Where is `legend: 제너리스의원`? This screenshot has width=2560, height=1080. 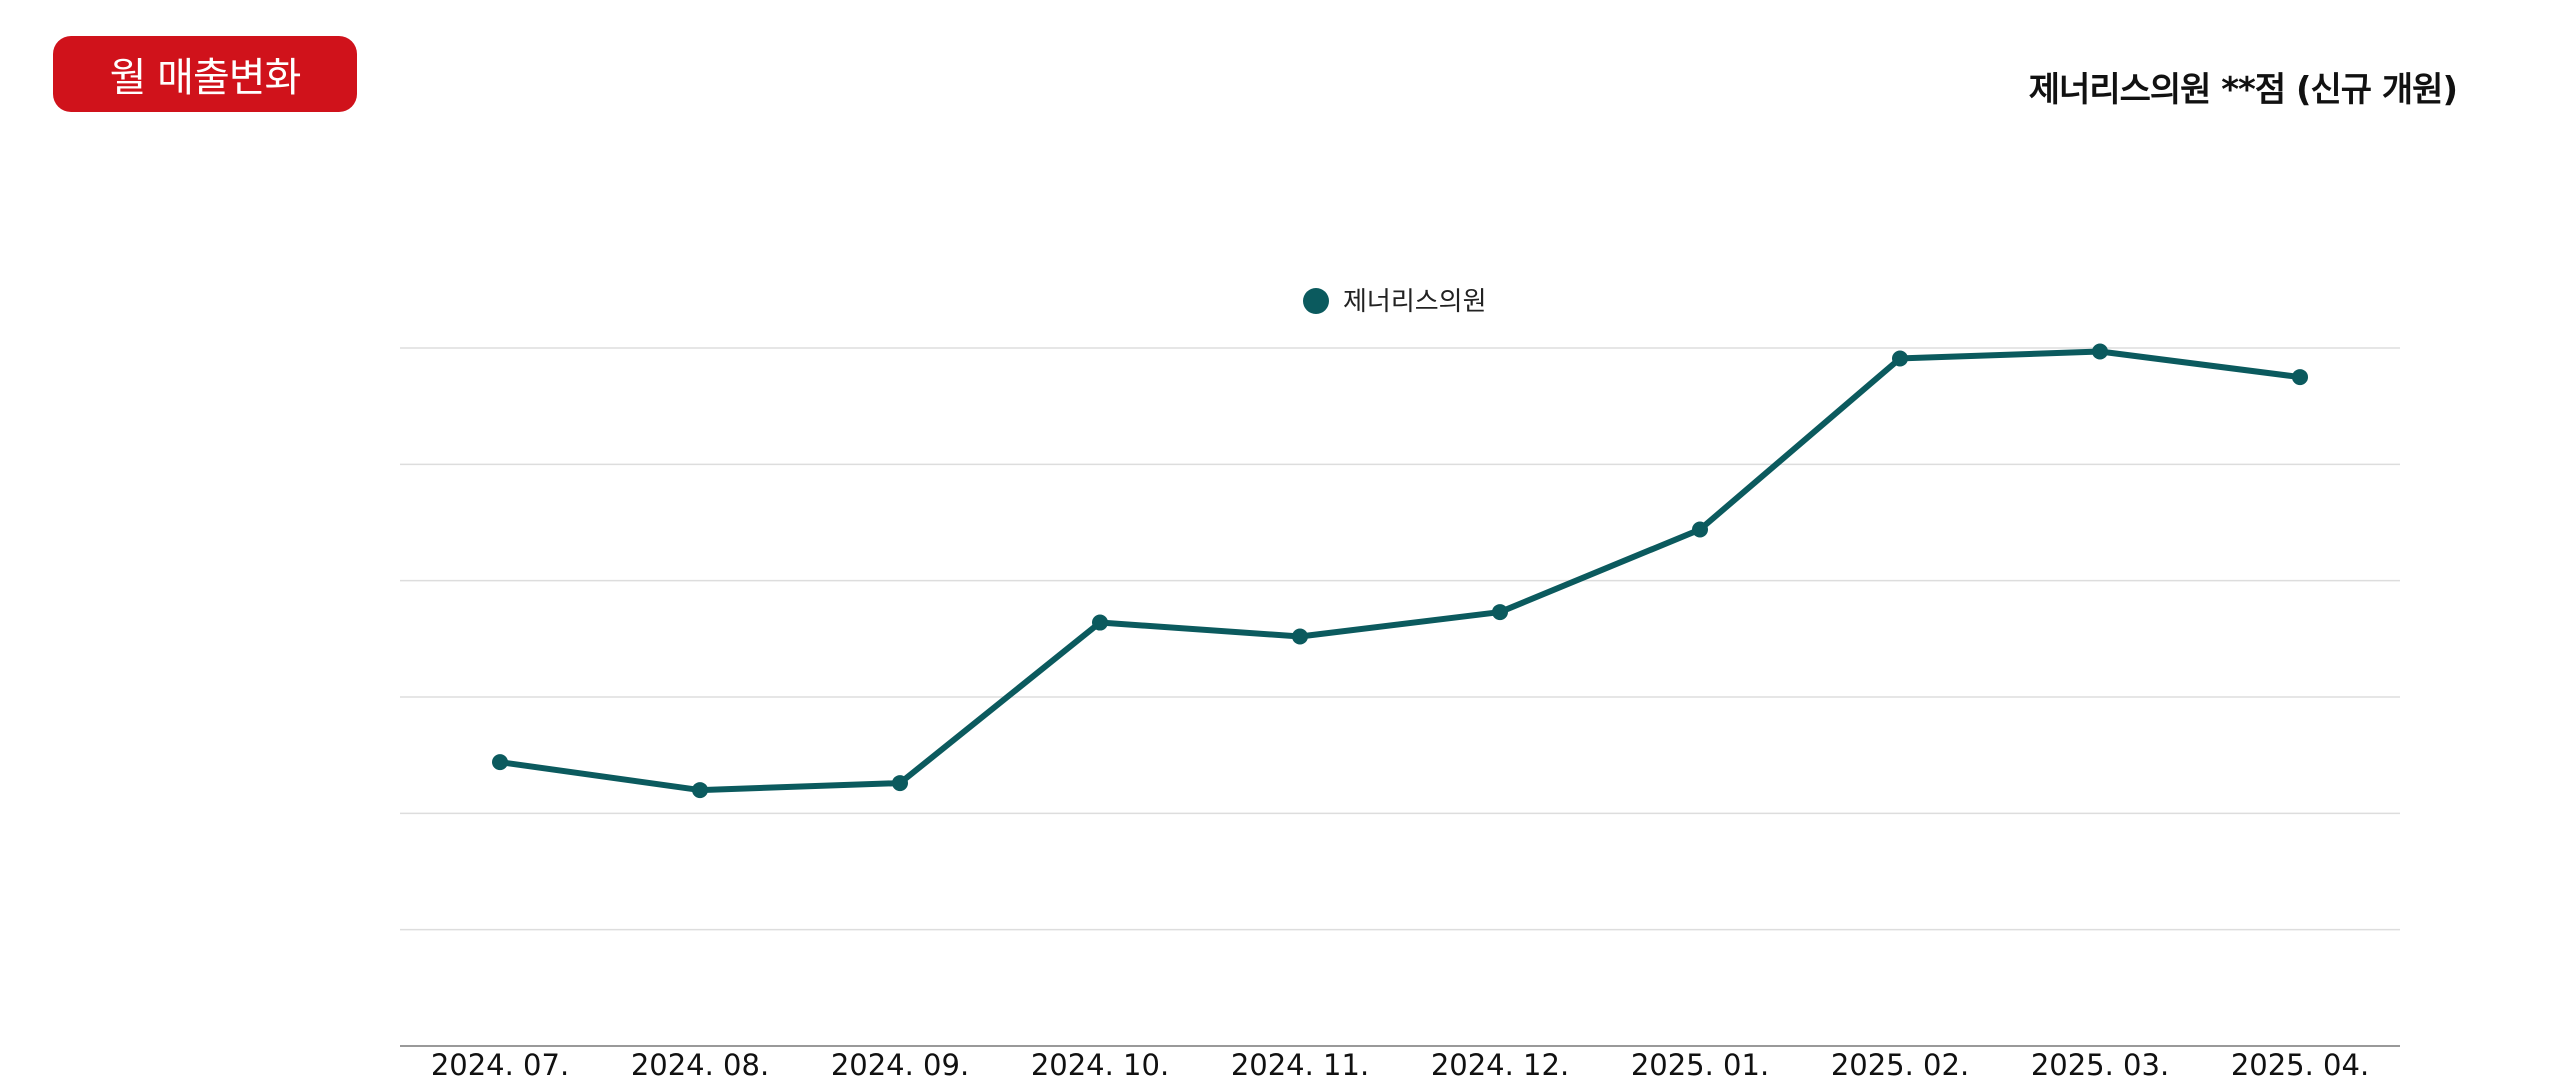 legend: 제너리스의원 is located at coordinates (1395, 302).